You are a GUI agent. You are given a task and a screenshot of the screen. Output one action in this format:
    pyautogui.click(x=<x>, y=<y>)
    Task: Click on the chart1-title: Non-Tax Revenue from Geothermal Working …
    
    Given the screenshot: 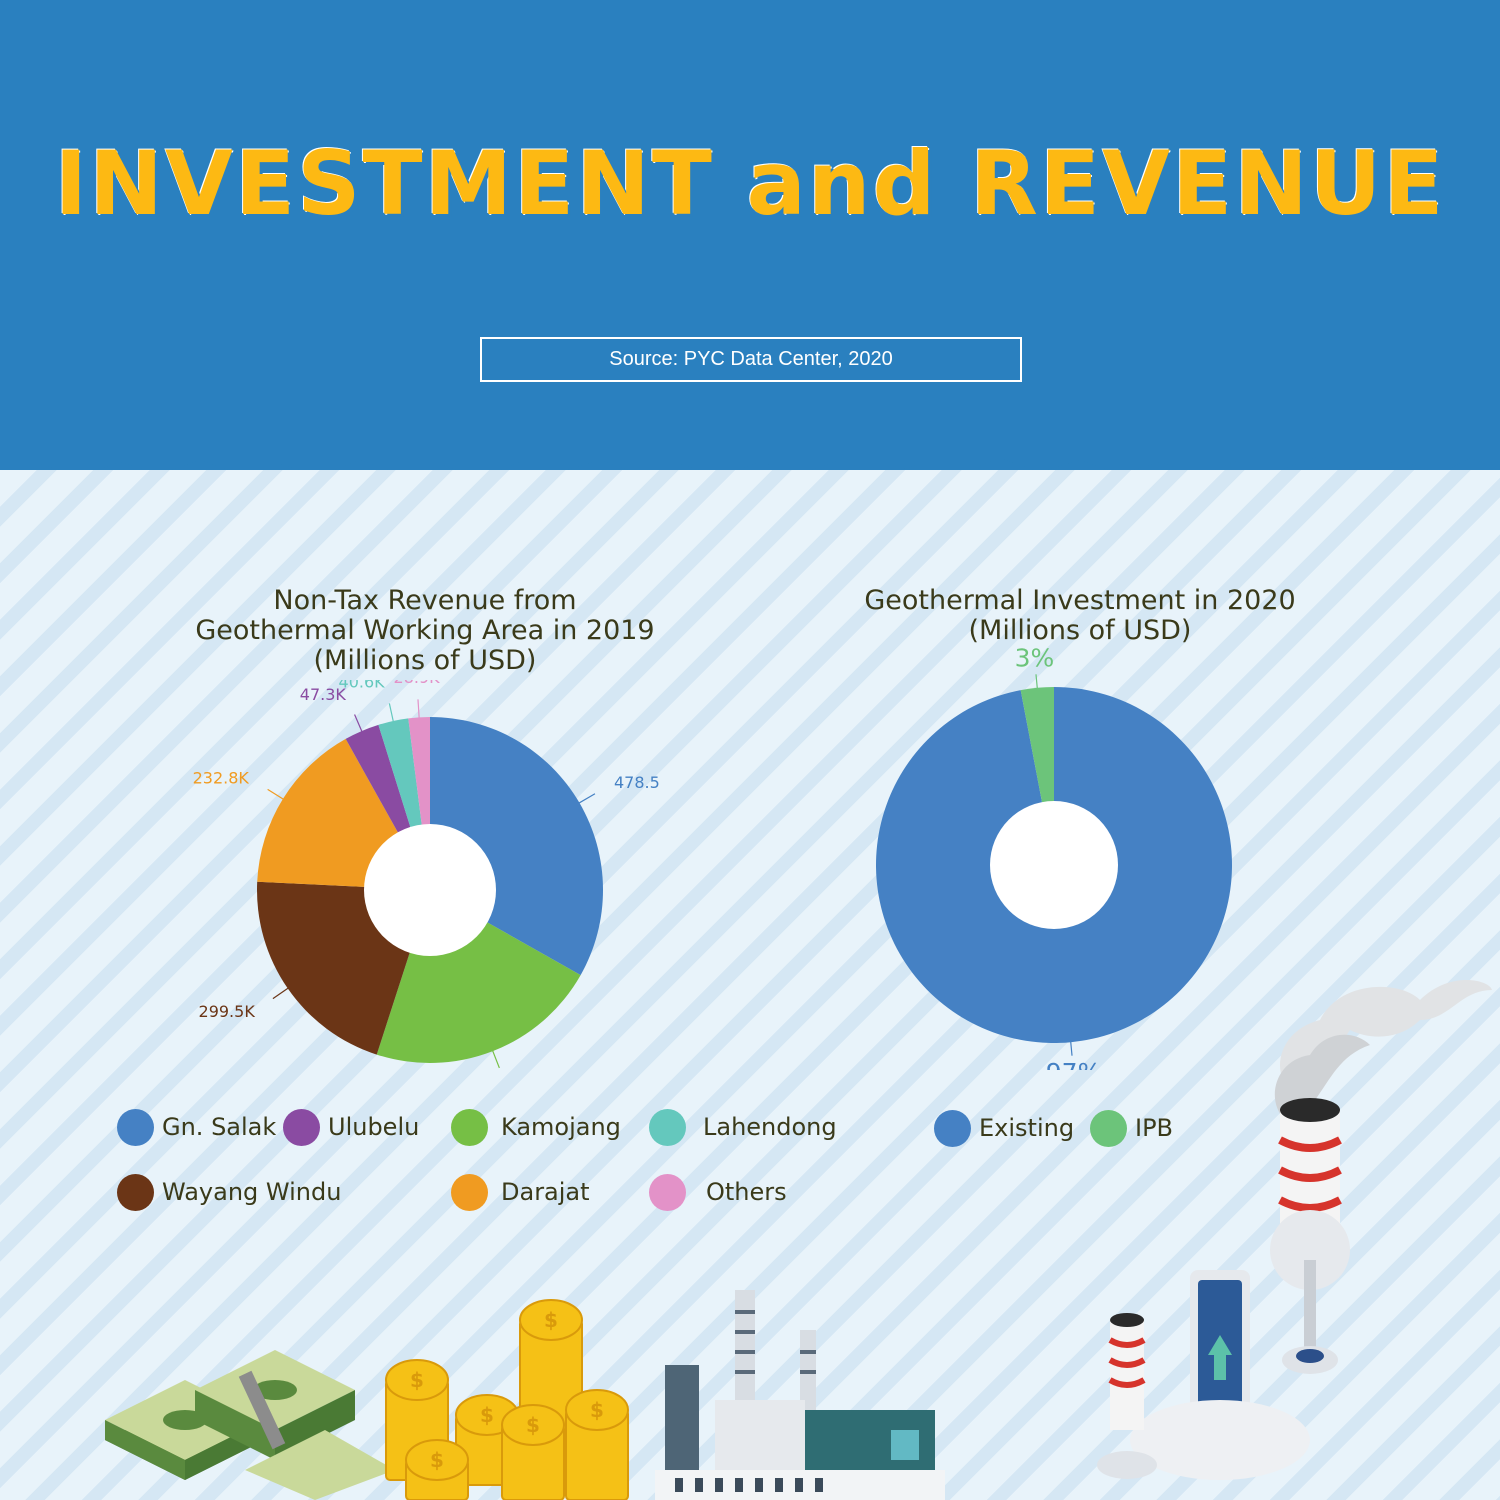 What is the action you would take?
    pyautogui.click(x=425, y=631)
    